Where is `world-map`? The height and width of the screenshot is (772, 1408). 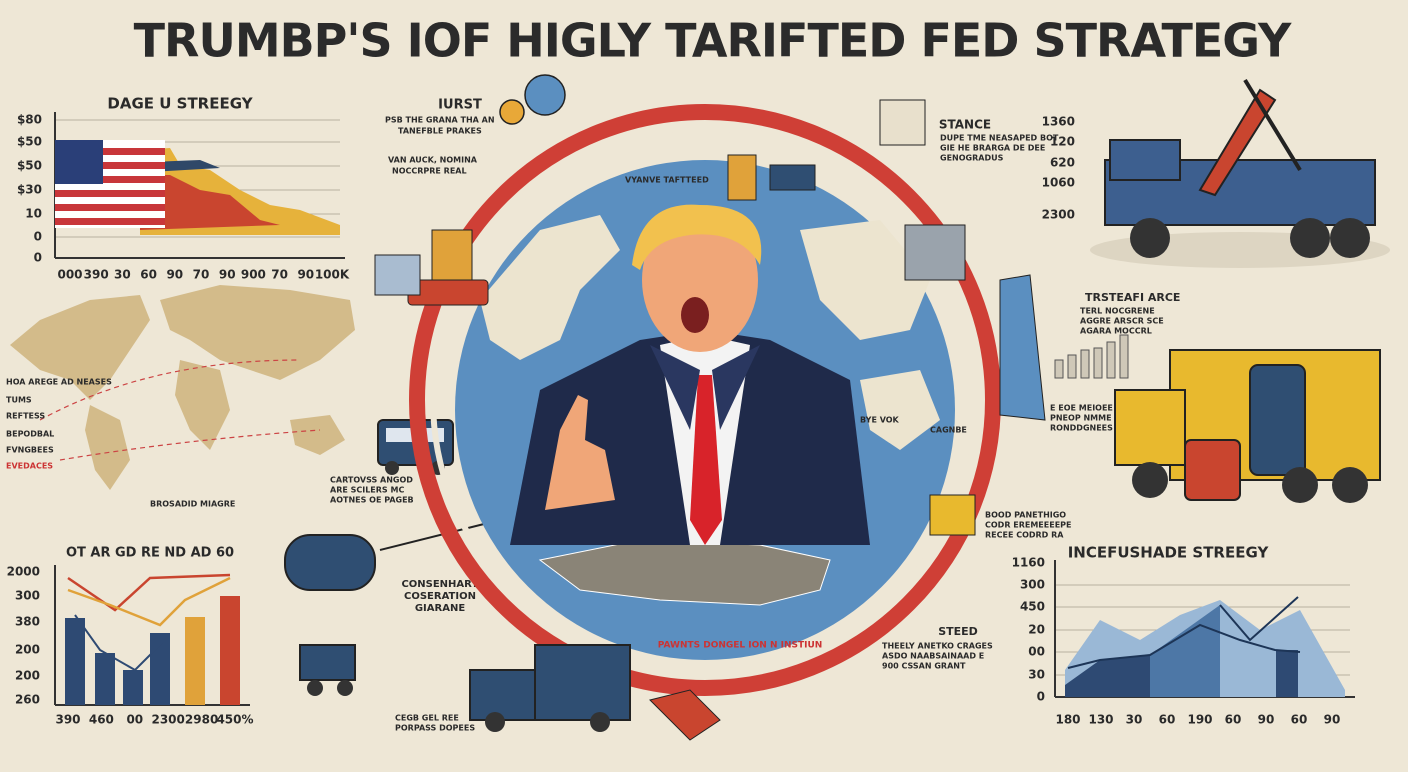 world-map is located at coordinates (182, 387).